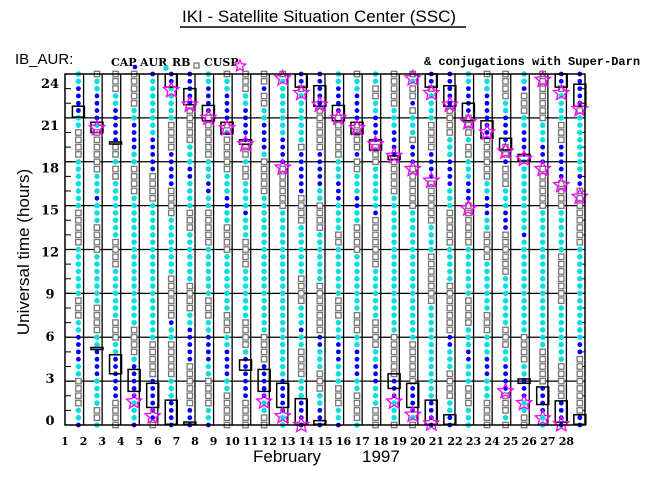 Image resolution: width=650 pixels, height=500 pixels. Describe the element at coordinates (49, 421) in the screenshot. I see `y-tick-label: 0` at that location.